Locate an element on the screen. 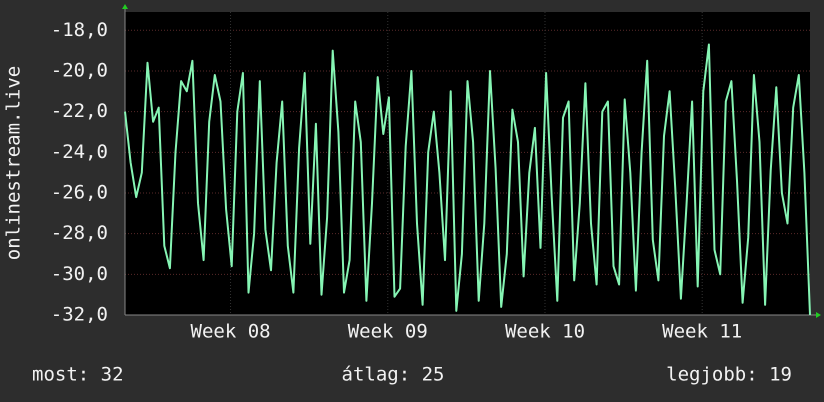 The height and width of the screenshot is (402, 824). y-tick-label: -18,0 is located at coordinates (79, 30).